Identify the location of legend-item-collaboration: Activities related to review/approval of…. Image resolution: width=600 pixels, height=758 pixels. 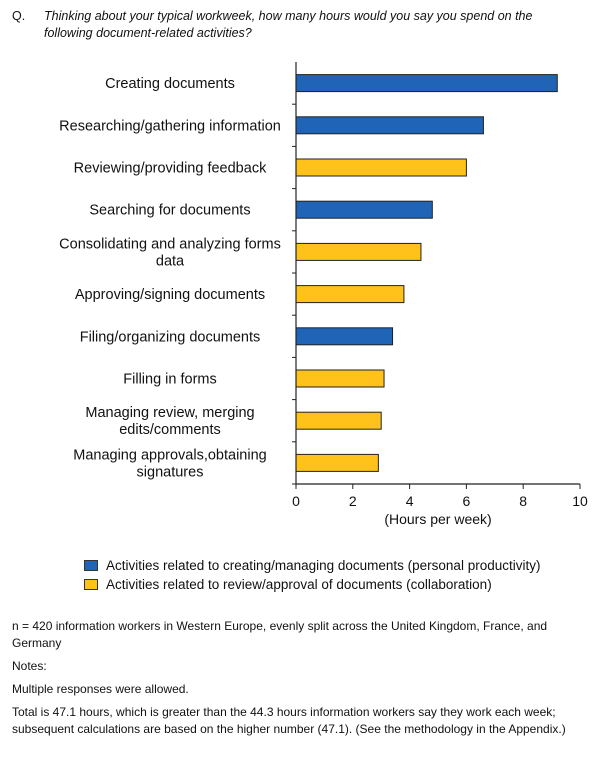
(312, 584).